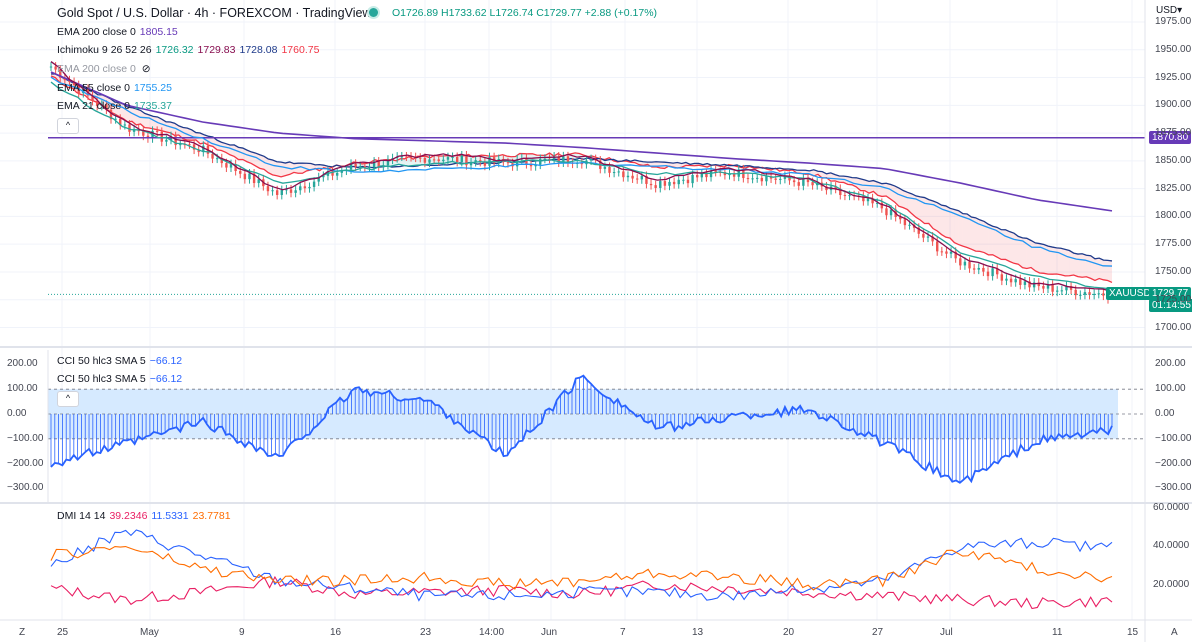 This screenshot has height=642, width=1192. What do you see at coordinates (258, 50) in the screenshot?
I see `legend-ichimoku-v3: 1728.08` at bounding box center [258, 50].